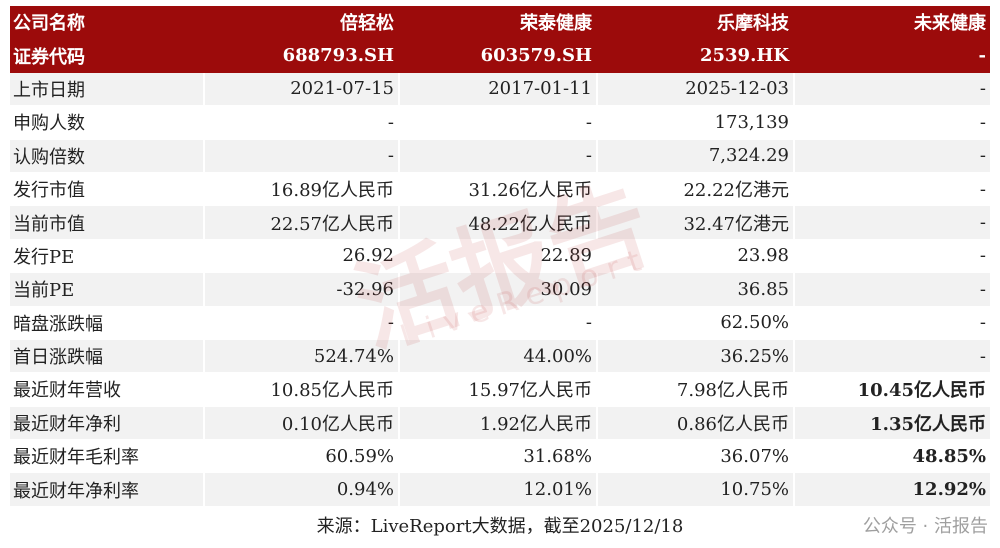 The image size is (1000, 548). What do you see at coordinates (107, 223) in the screenshot?
I see `row-label: 当前市值` at bounding box center [107, 223].